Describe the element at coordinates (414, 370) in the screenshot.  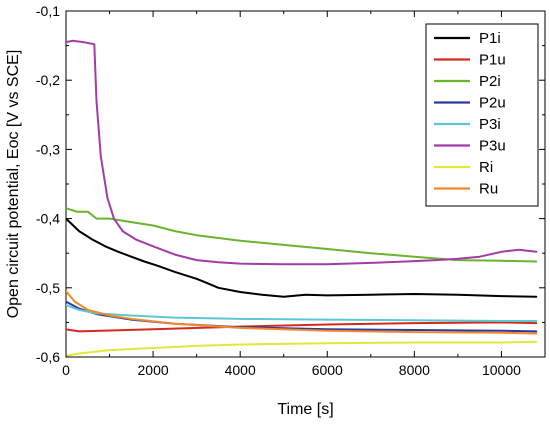
I see `x-tick-label: 8000` at that location.